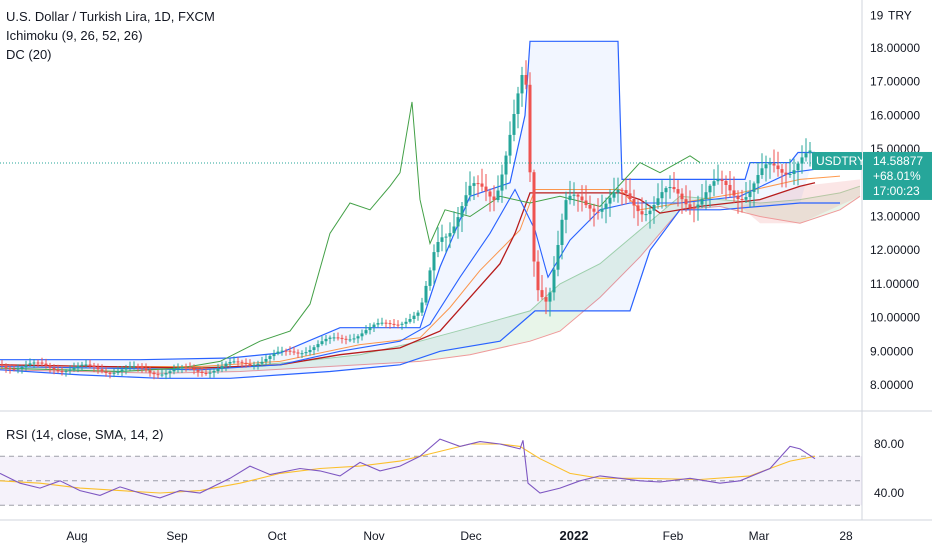 The width and height of the screenshot is (932, 550). Describe the element at coordinates (373, 536) in the screenshot. I see `time-tick-label: Nov` at that location.